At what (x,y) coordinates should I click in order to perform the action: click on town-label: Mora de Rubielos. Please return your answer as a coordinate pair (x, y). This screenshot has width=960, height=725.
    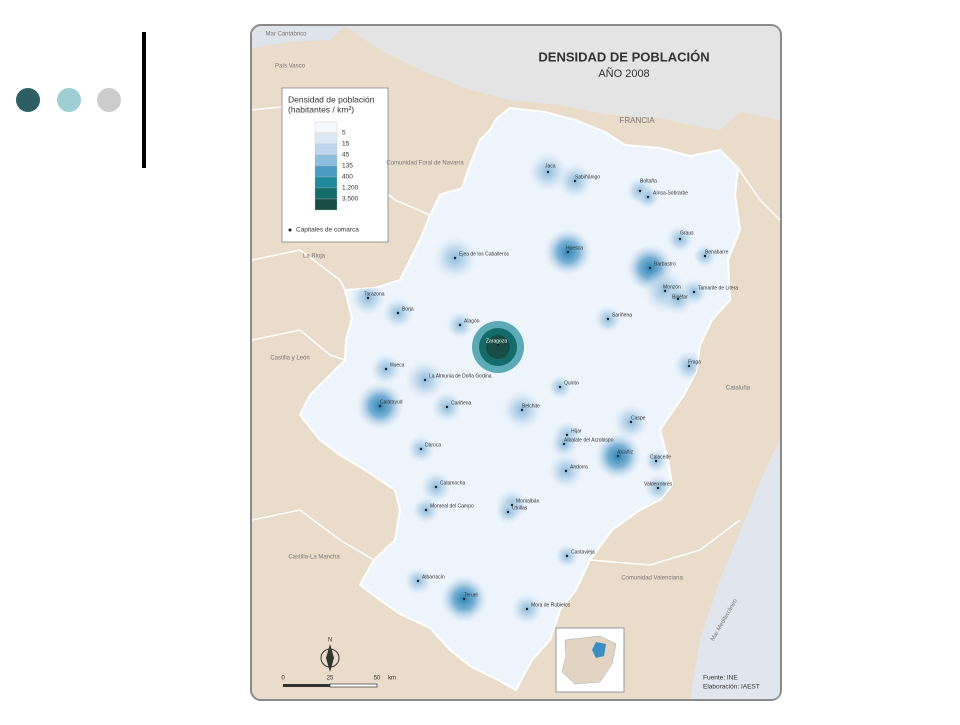
    Looking at the image, I should click on (551, 605).